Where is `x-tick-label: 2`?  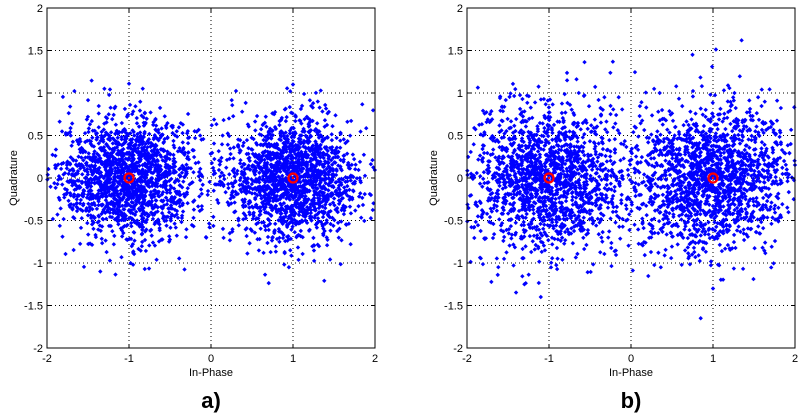 x-tick-label: 2 is located at coordinates (375, 359).